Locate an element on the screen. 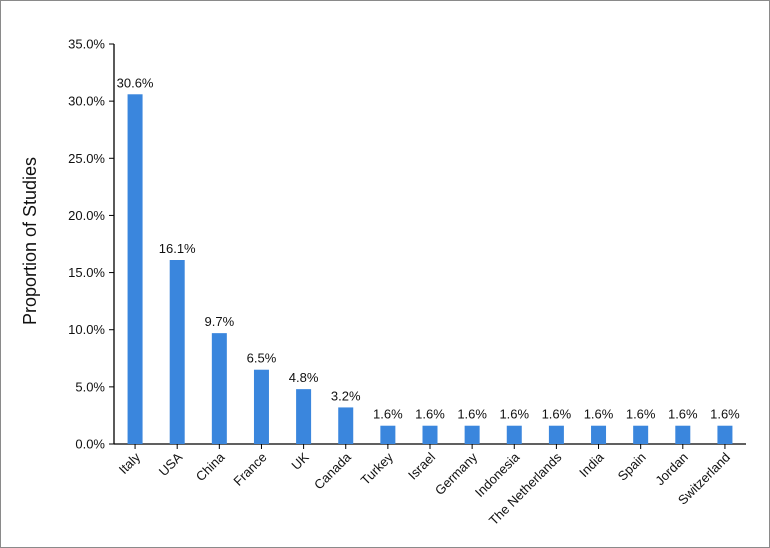  data-label: 16.1% is located at coordinates (177, 248).